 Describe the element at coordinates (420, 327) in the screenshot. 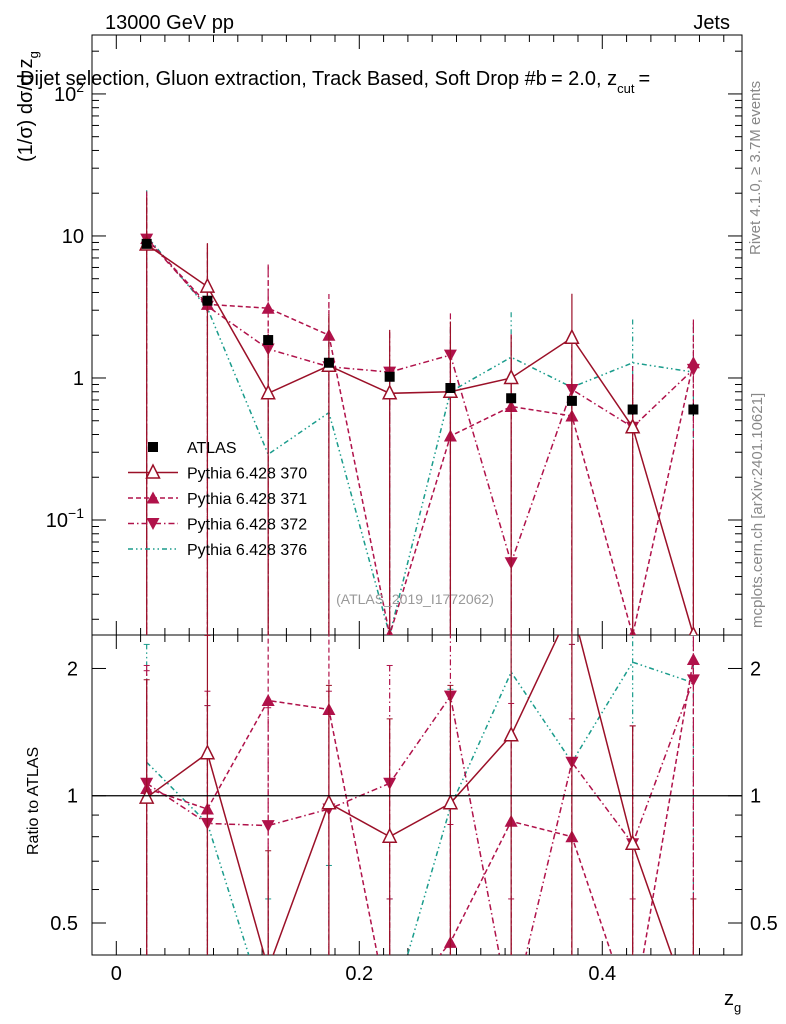

I see `series-atlas` at that location.